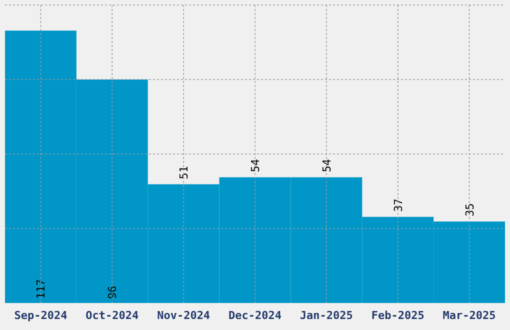 The width and height of the screenshot is (510, 330). I want to click on x-tick-label: Feb-2025, so click(397, 315).